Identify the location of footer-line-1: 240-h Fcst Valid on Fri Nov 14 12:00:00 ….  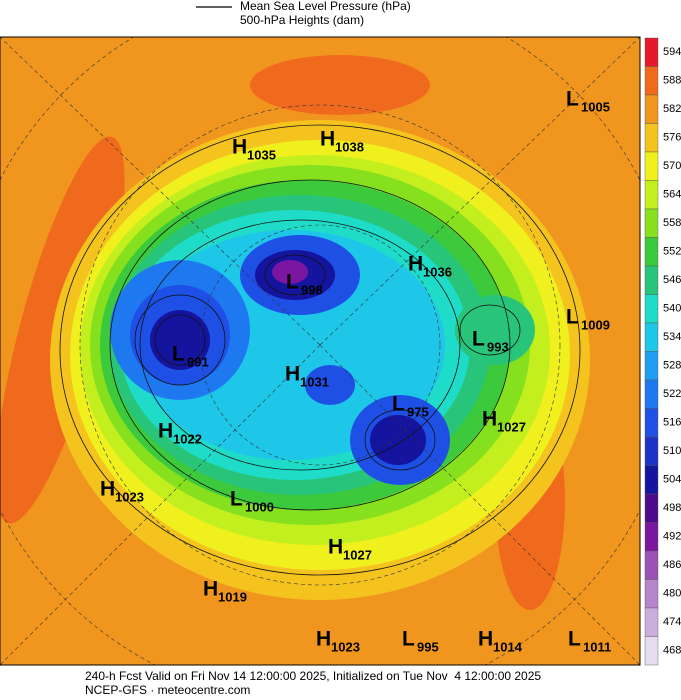
(313, 676).